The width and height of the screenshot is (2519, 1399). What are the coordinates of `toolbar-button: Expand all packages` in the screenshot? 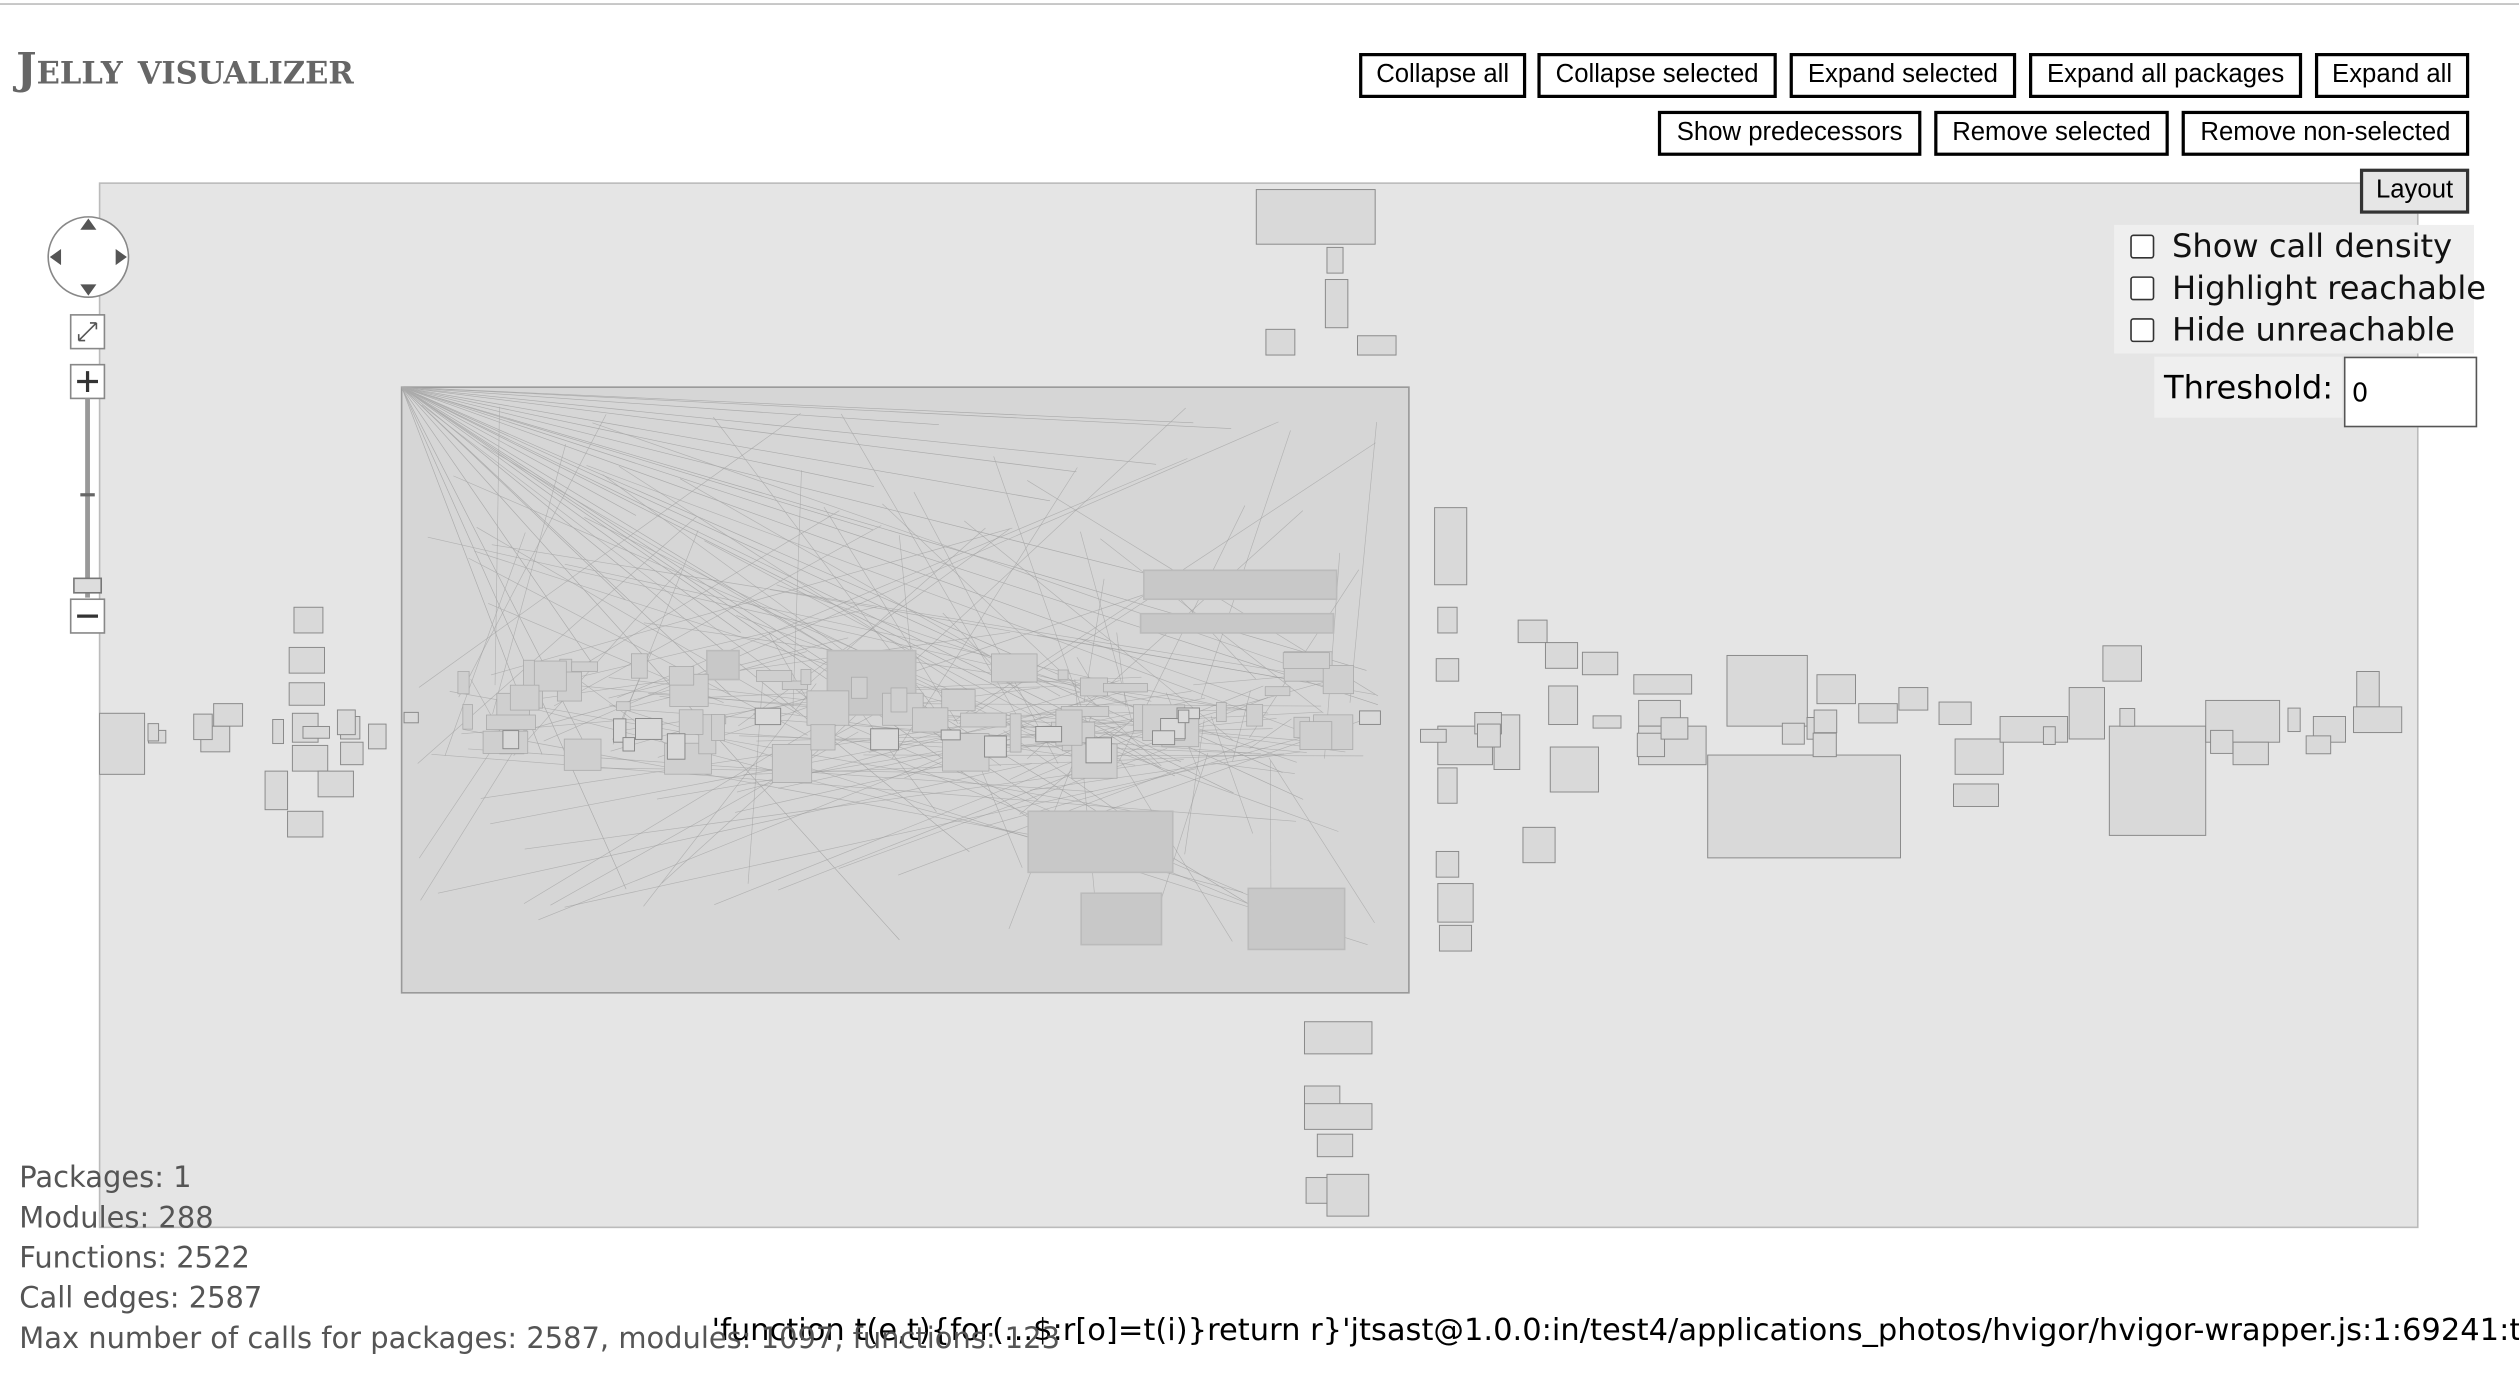 It's located at (2166, 75).